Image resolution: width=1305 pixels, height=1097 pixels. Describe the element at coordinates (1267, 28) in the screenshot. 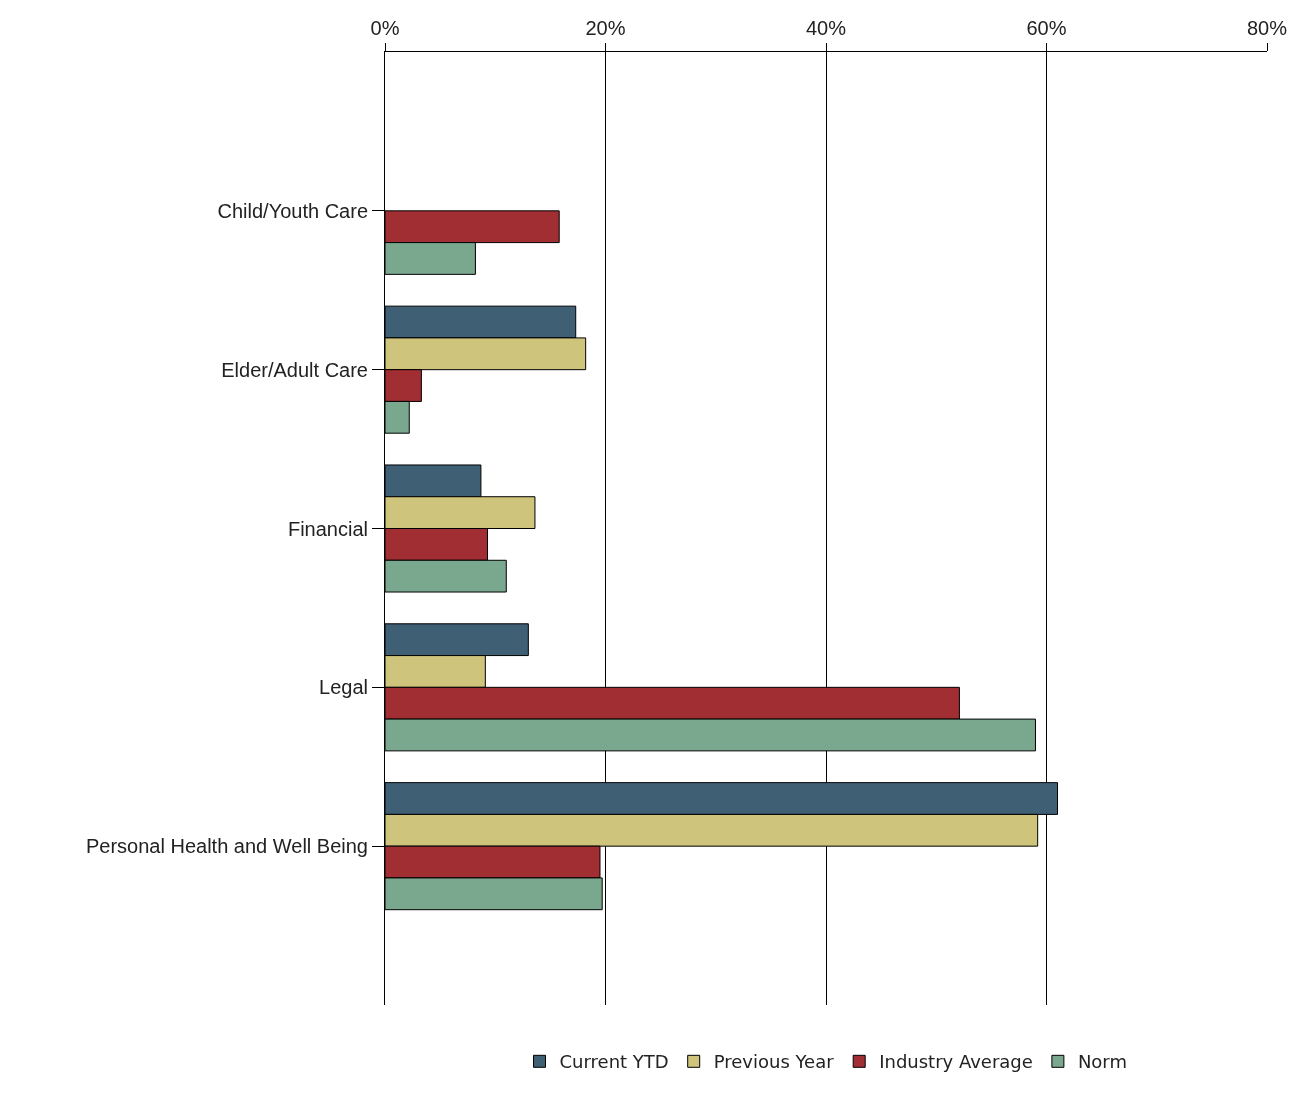

I see `x-tick-label: 80%` at that location.